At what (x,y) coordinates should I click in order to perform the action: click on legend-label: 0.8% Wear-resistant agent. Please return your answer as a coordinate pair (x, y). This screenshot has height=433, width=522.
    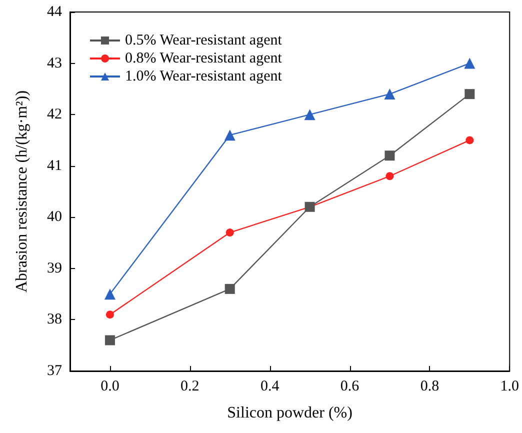
    Looking at the image, I should click on (204, 58).